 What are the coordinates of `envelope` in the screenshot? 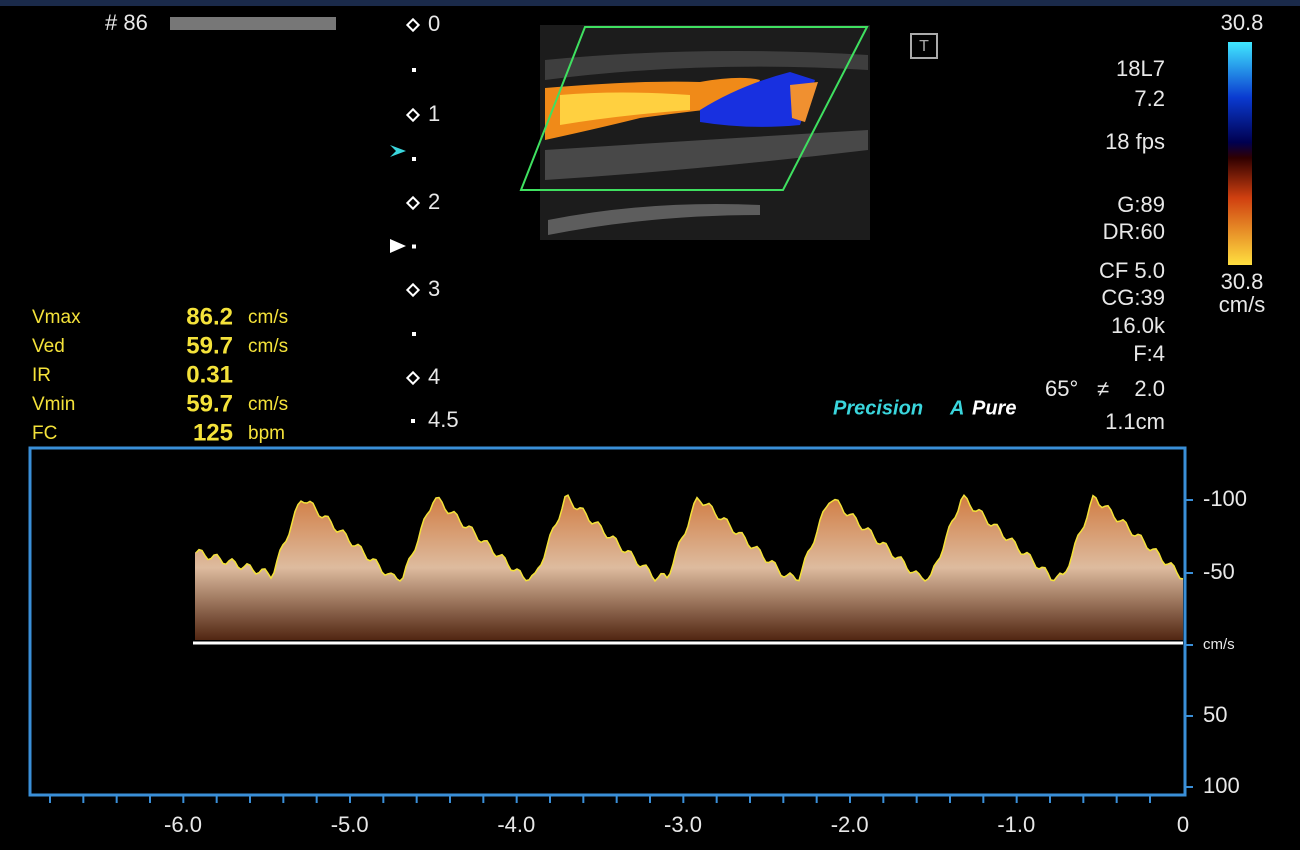 It's located at (689, 538).